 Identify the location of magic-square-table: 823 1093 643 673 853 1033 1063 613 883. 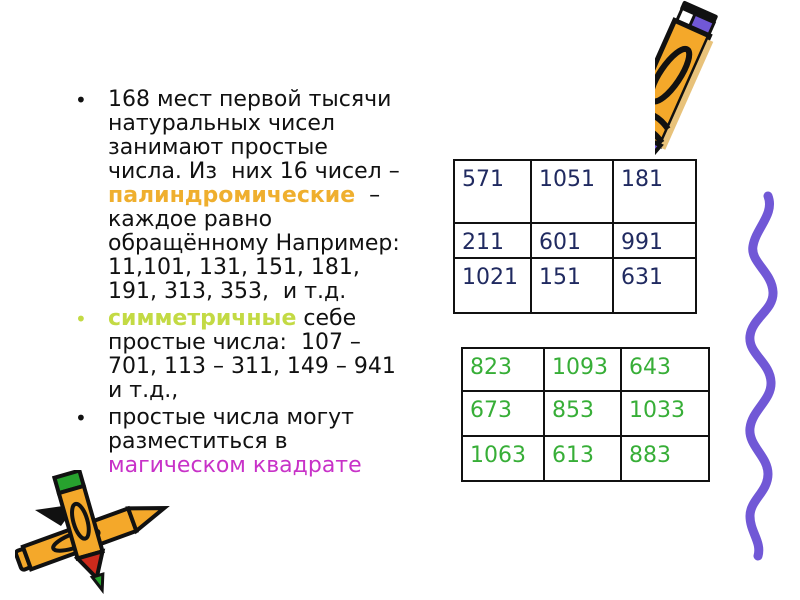
(585, 414).